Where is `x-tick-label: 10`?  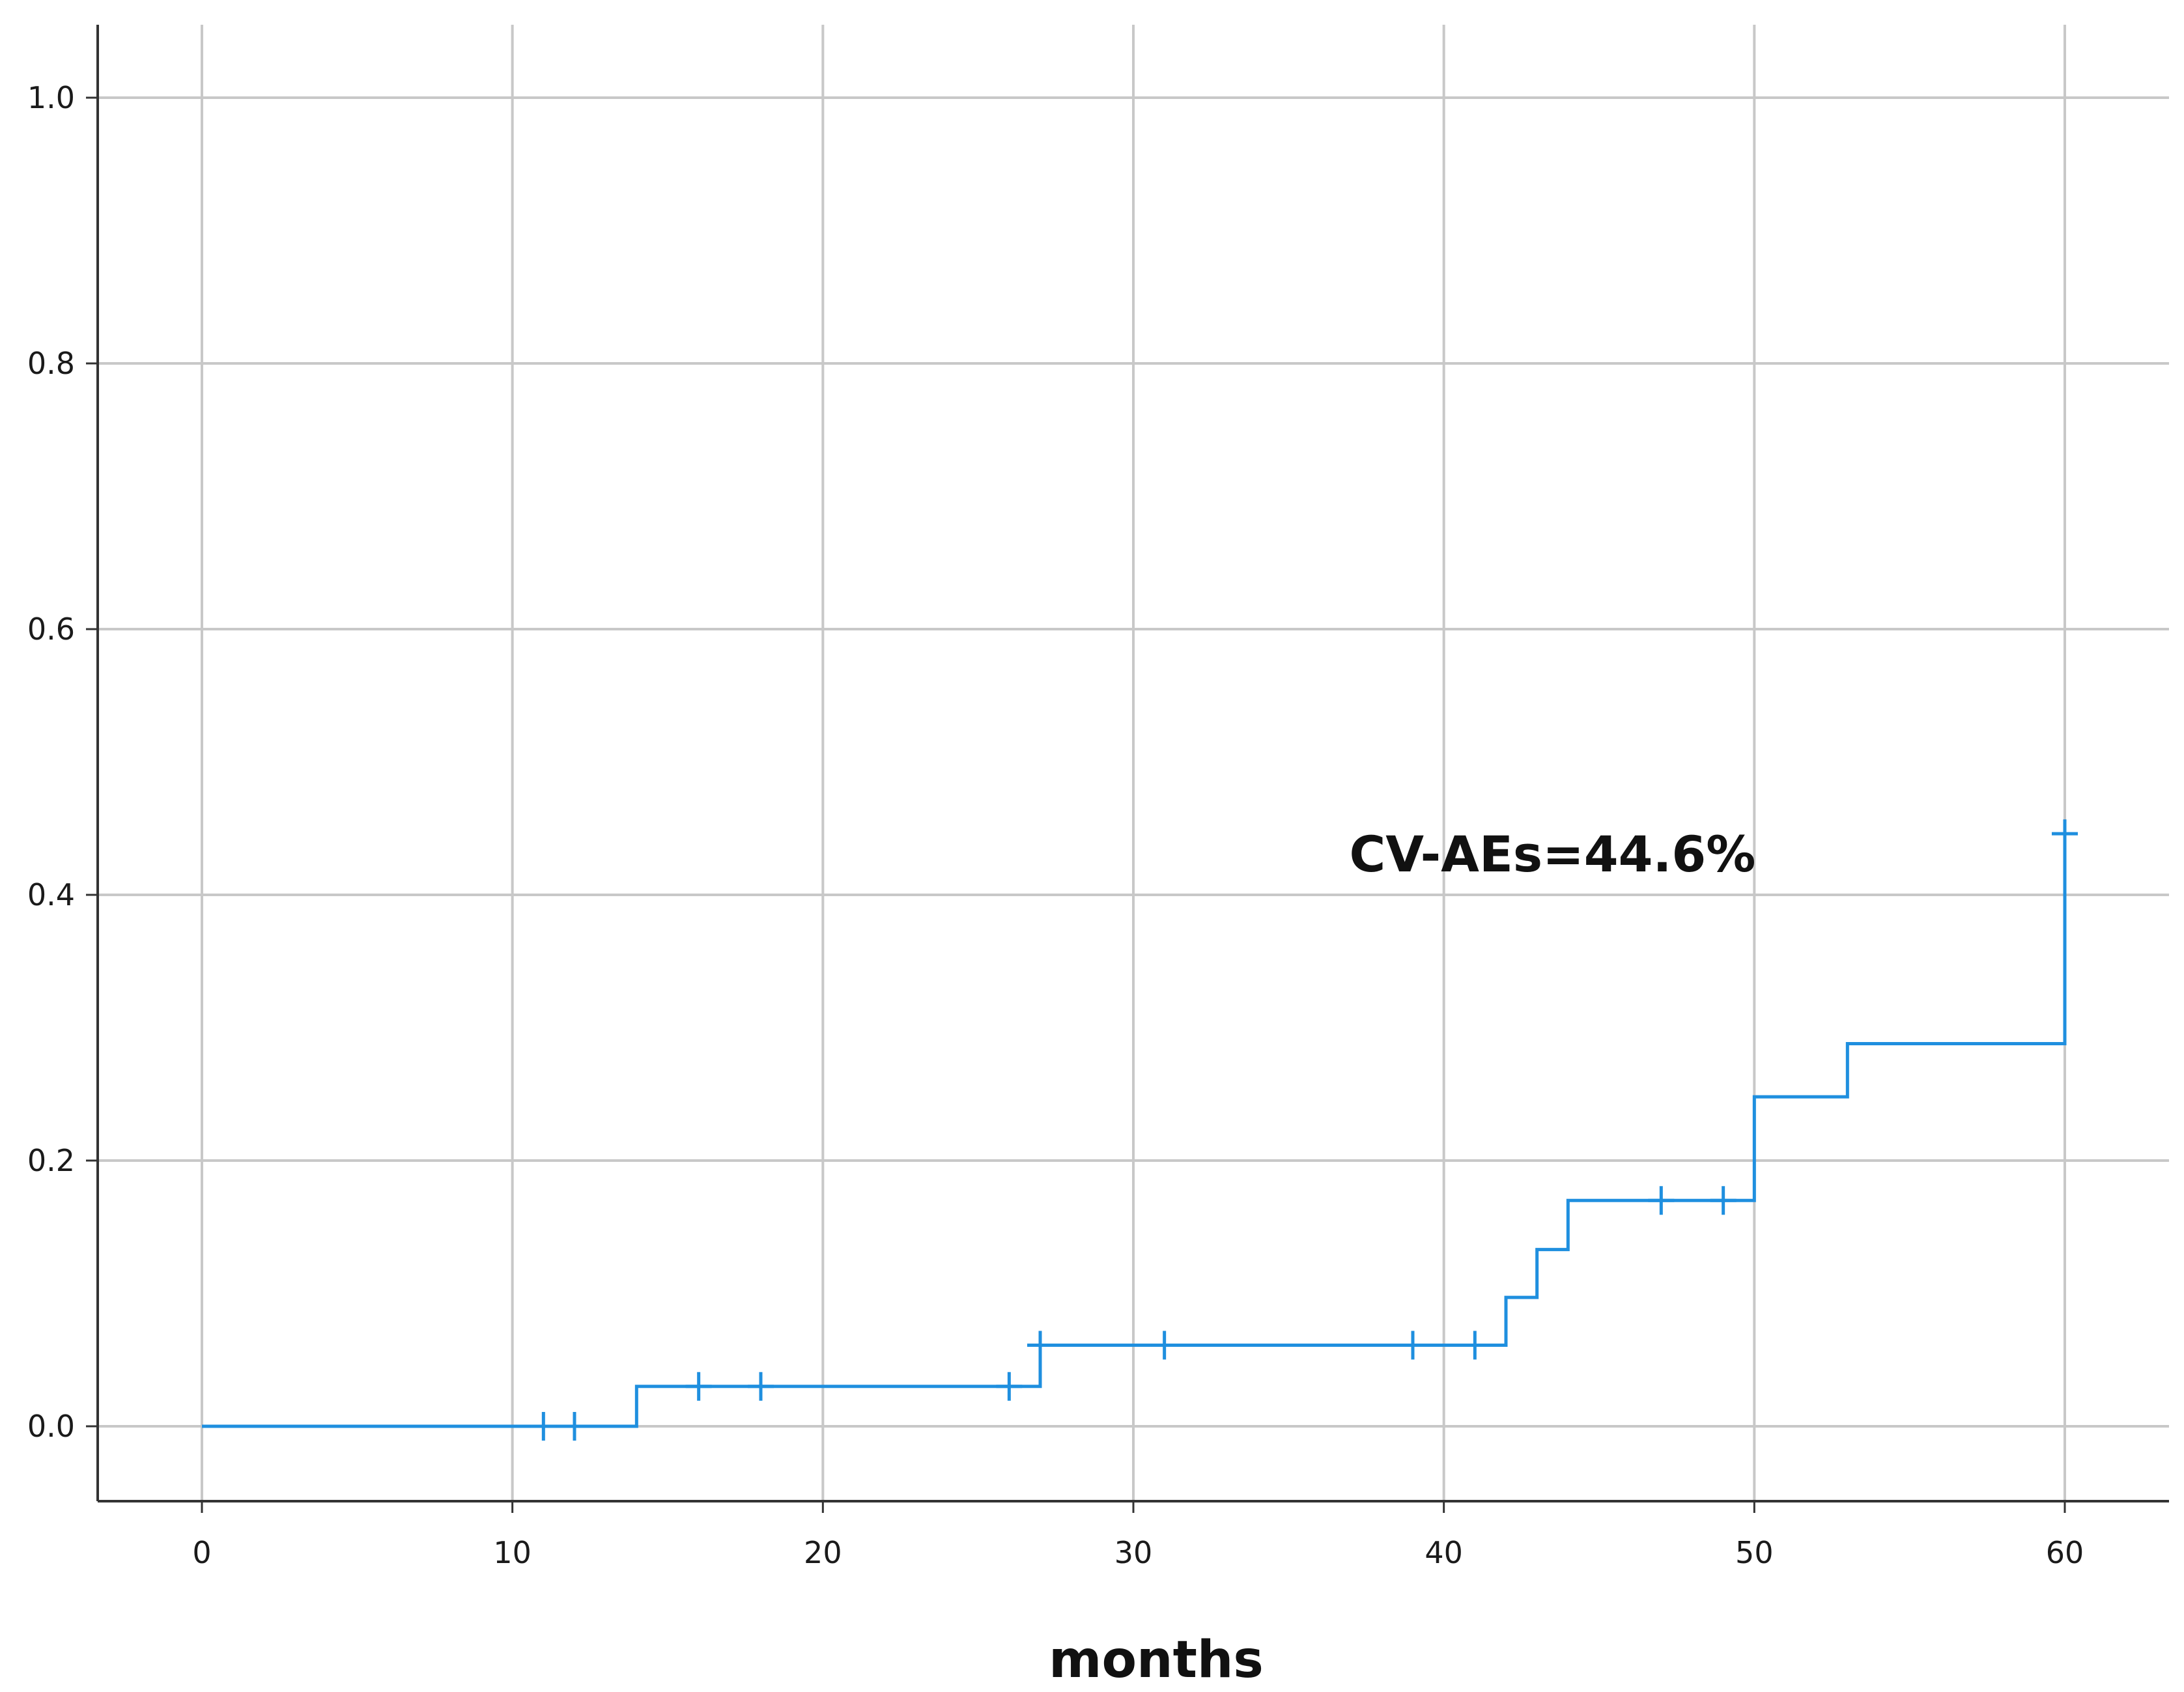
x-tick-label: 10 is located at coordinates (512, 1553).